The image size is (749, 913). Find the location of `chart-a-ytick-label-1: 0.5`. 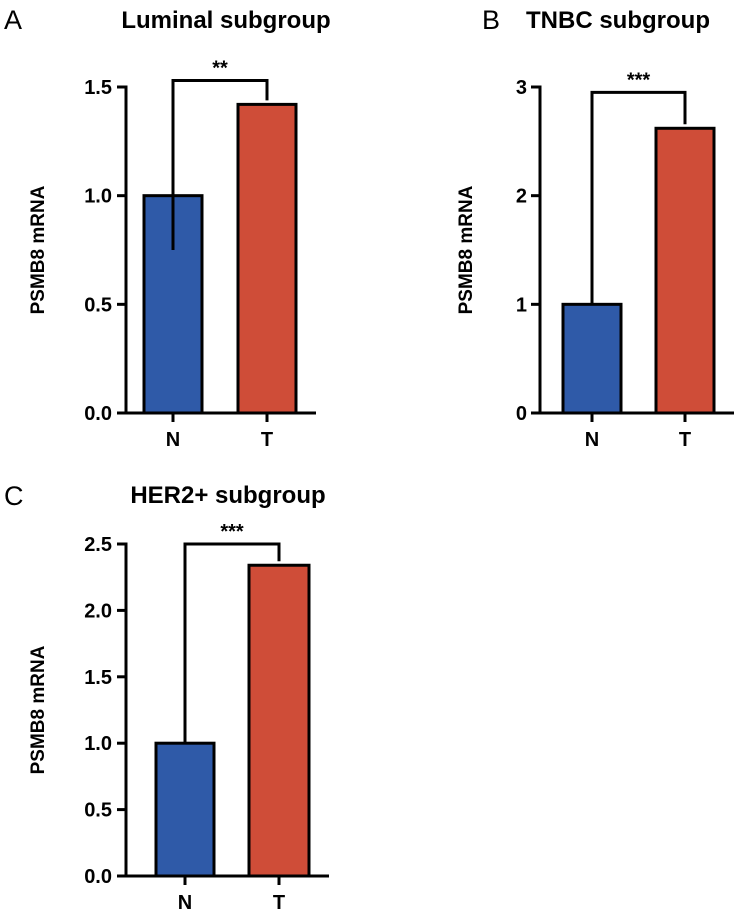

chart-a-ytick-label-1: 0.5 is located at coordinates (98, 305).